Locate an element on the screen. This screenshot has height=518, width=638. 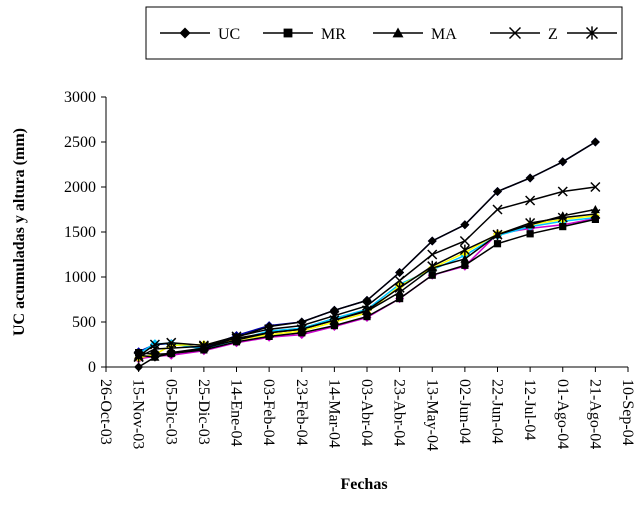
y-tick-label: 2500 is located at coordinates (80, 142).